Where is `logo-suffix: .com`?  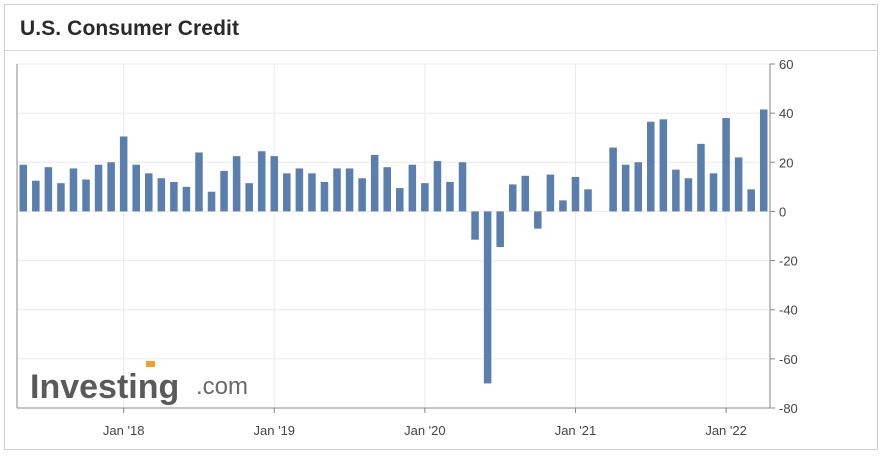 logo-suffix: .com is located at coordinates (222, 386).